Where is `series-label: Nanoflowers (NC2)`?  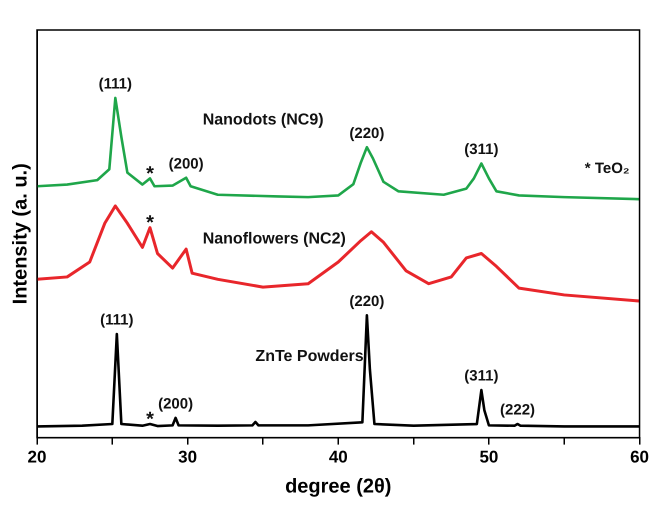 series-label: Nanoflowers (NC2) is located at coordinates (274, 239).